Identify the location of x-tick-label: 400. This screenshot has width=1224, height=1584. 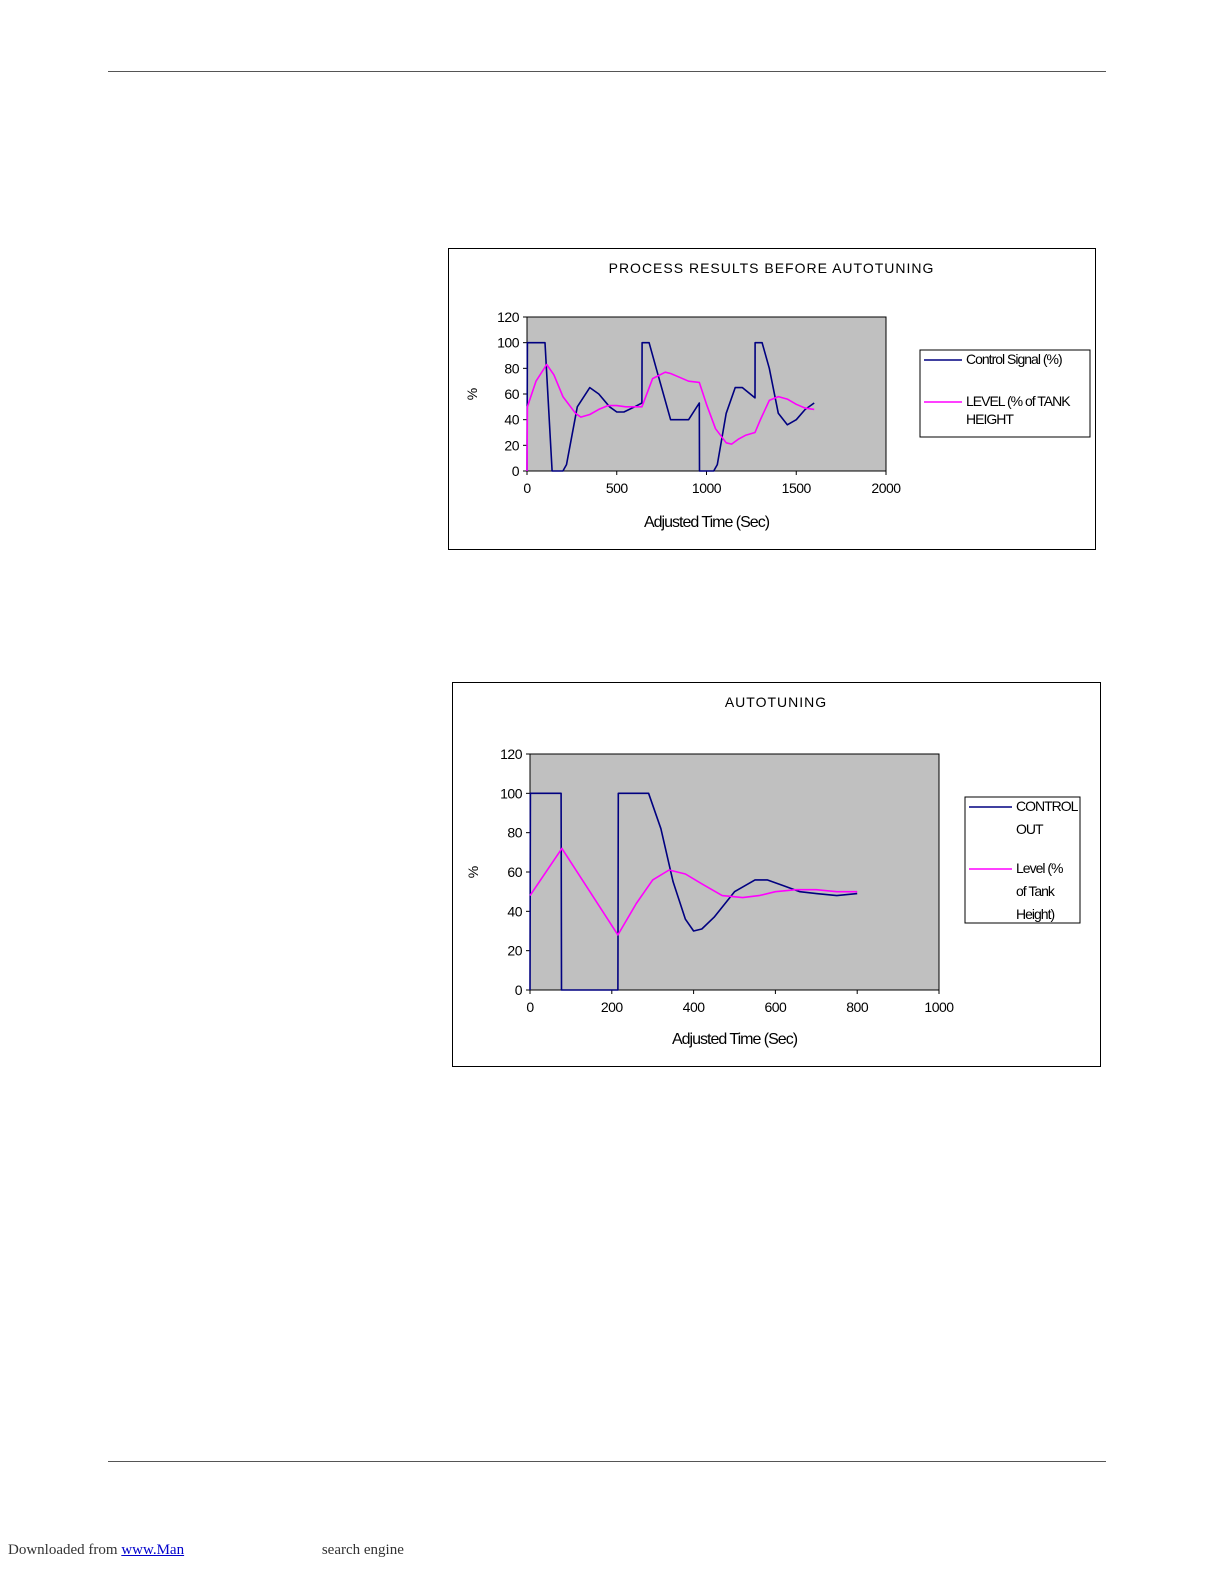
(694, 1007).